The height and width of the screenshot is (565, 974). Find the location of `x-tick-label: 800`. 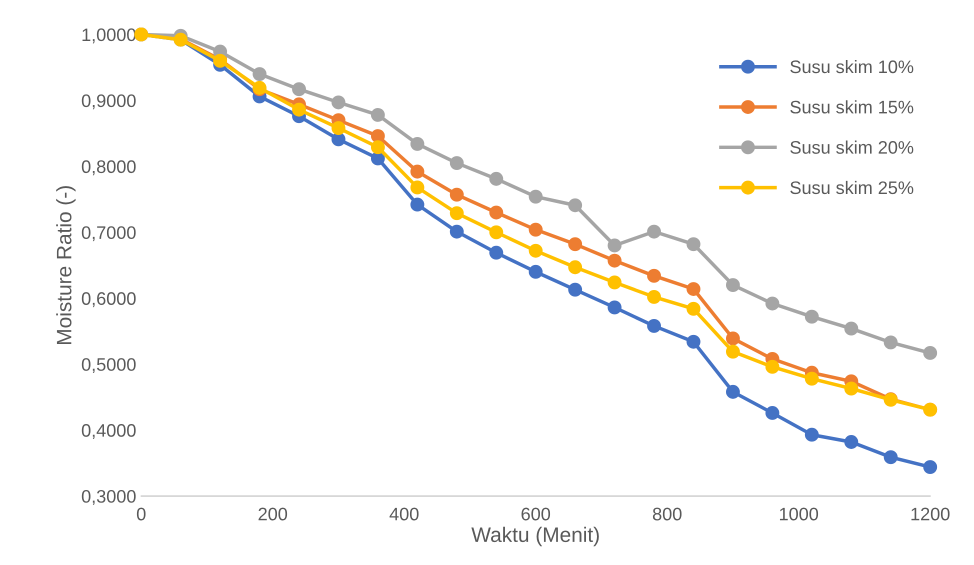

x-tick-label: 800 is located at coordinates (667, 514).